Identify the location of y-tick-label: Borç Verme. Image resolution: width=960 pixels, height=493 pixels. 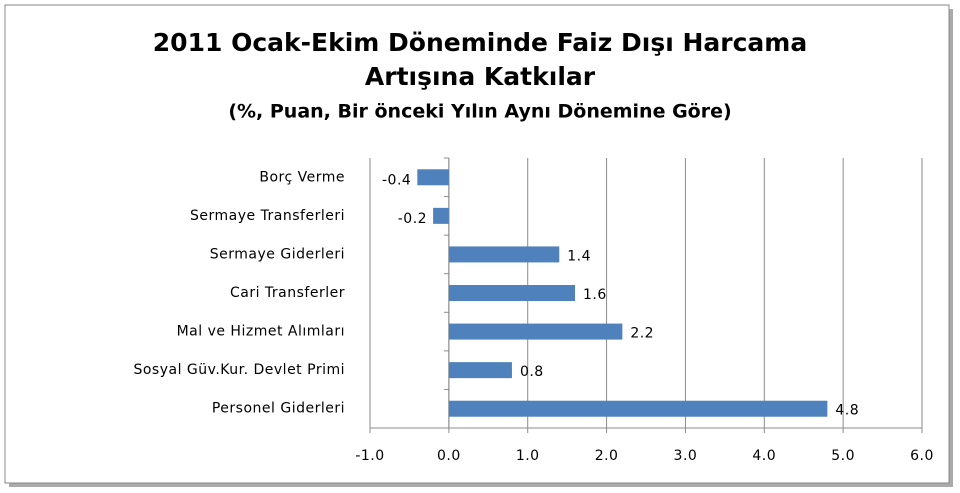
(302, 177).